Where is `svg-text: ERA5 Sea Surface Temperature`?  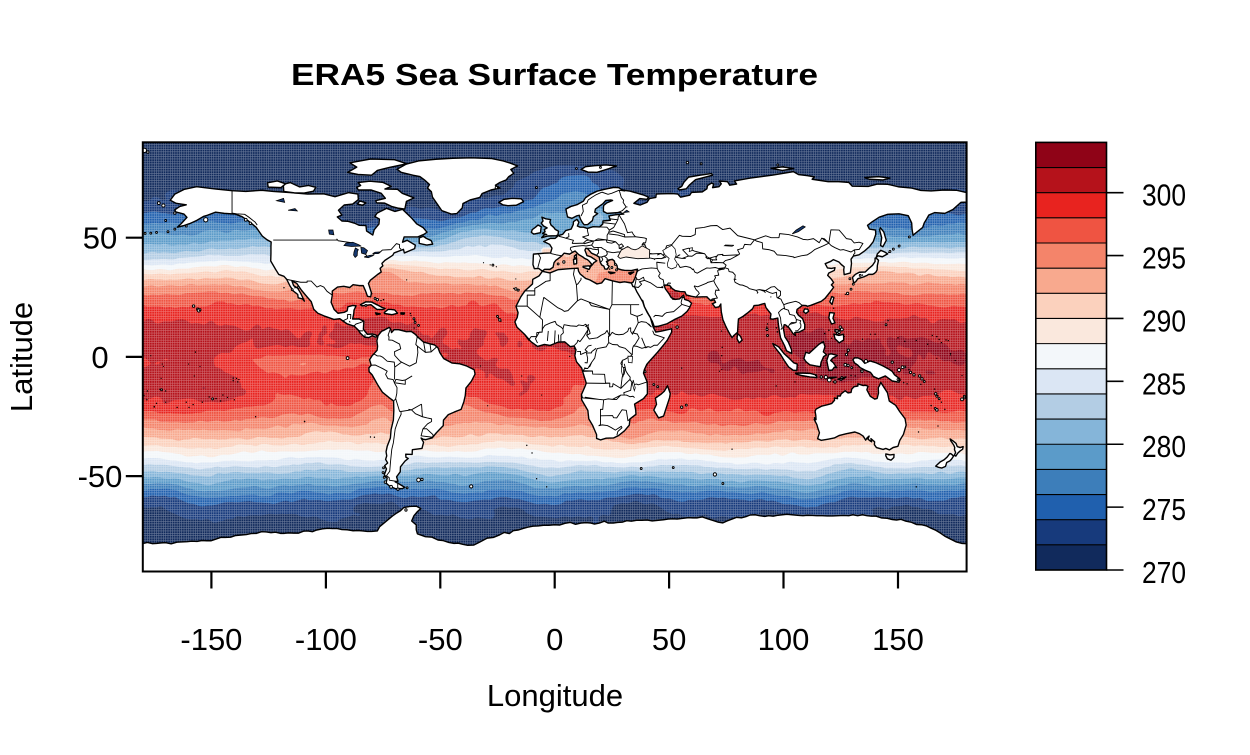 svg-text: ERA5 Sea Surface Temperature is located at coordinates (554, 74).